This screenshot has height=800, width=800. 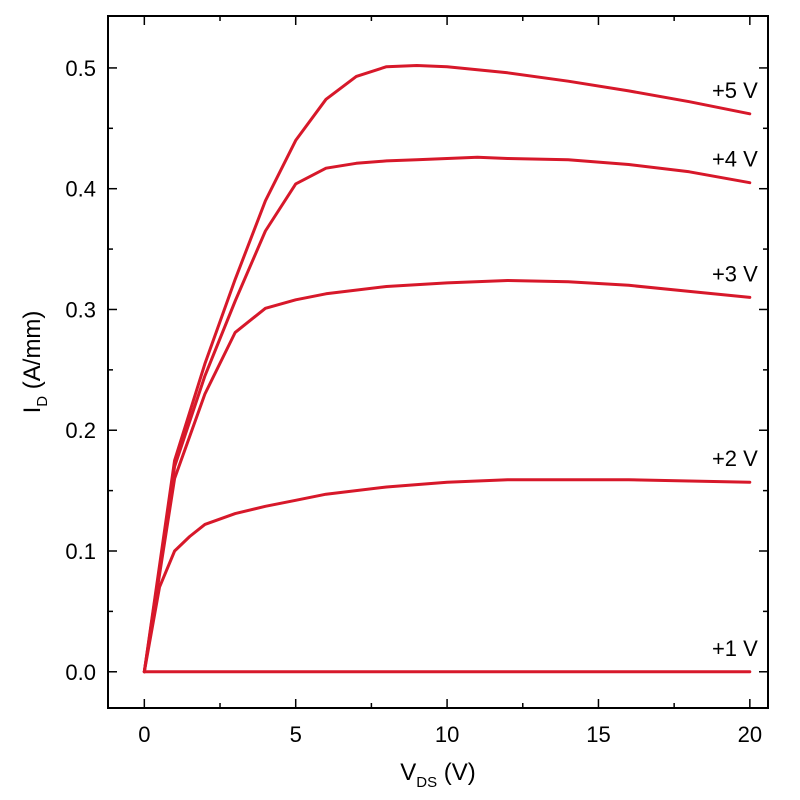 What do you see at coordinates (735, 90) in the screenshot?
I see `curve-label: +5 V` at bounding box center [735, 90].